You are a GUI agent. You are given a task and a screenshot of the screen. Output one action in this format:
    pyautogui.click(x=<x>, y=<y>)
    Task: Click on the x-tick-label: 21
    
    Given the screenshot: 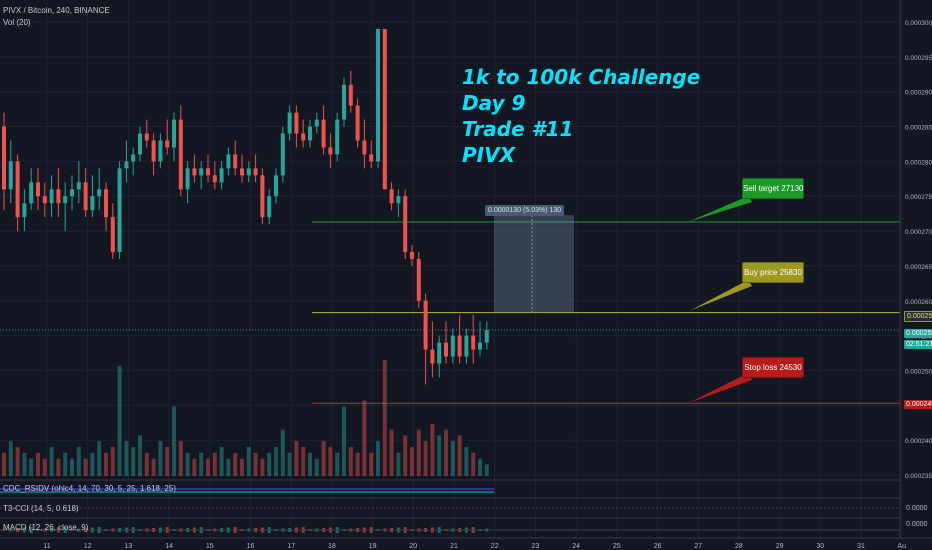 What is the action you would take?
    pyautogui.click(x=454, y=546)
    